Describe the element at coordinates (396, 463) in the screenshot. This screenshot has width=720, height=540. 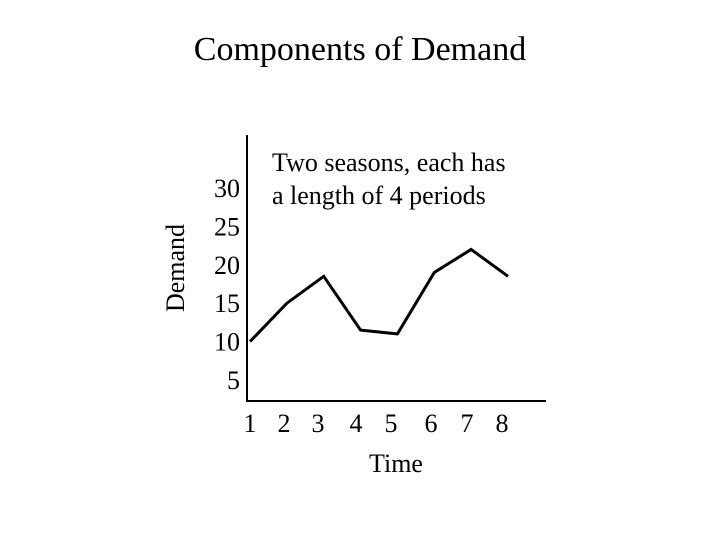
I see `x-axis-label: Time` at that location.